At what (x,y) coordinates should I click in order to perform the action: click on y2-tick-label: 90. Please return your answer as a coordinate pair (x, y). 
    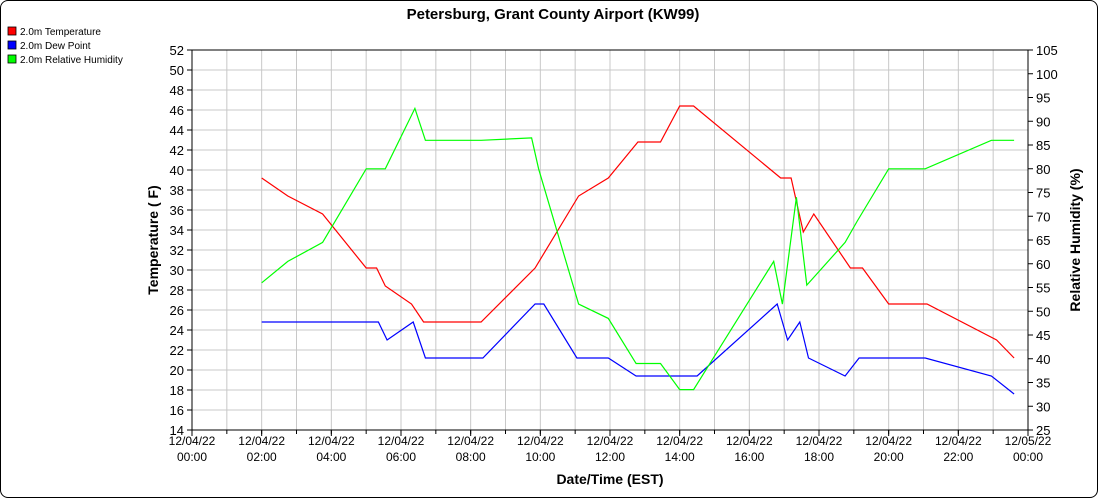
    Looking at the image, I should click on (1043, 121).